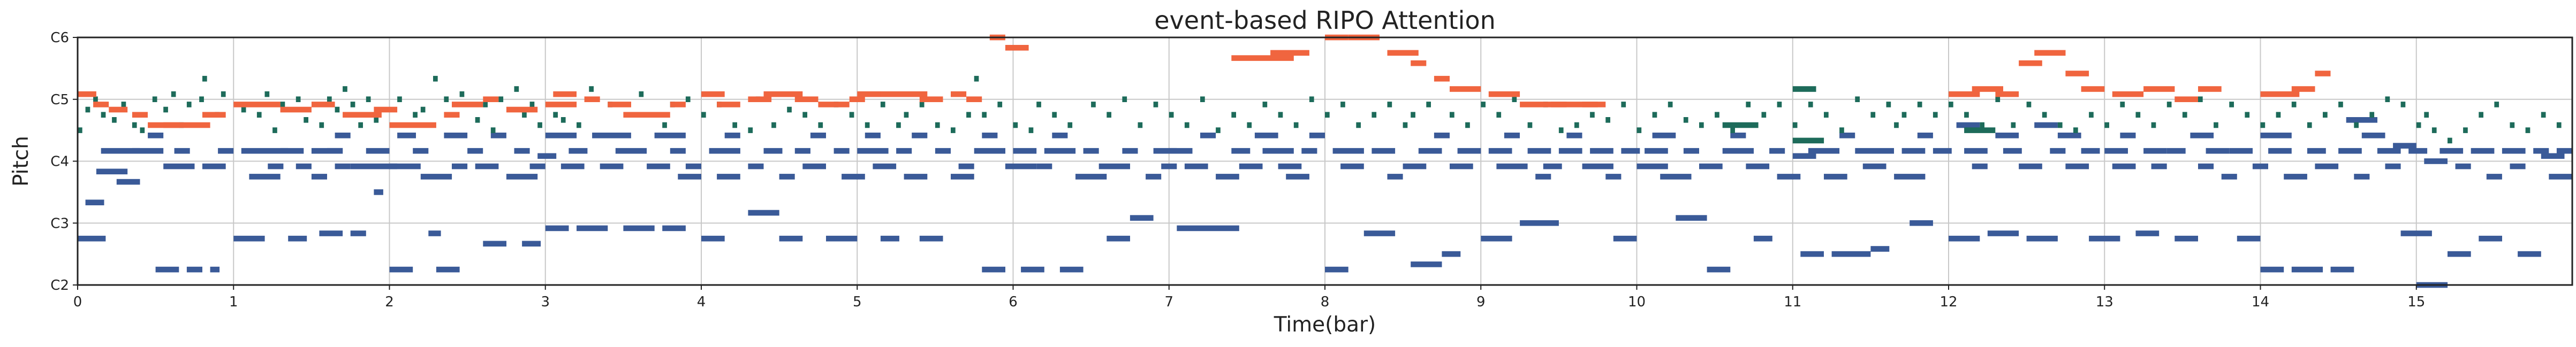  Describe the element at coordinates (233, 302) in the screenshot. I see `x-tick-label: 1` at that location.